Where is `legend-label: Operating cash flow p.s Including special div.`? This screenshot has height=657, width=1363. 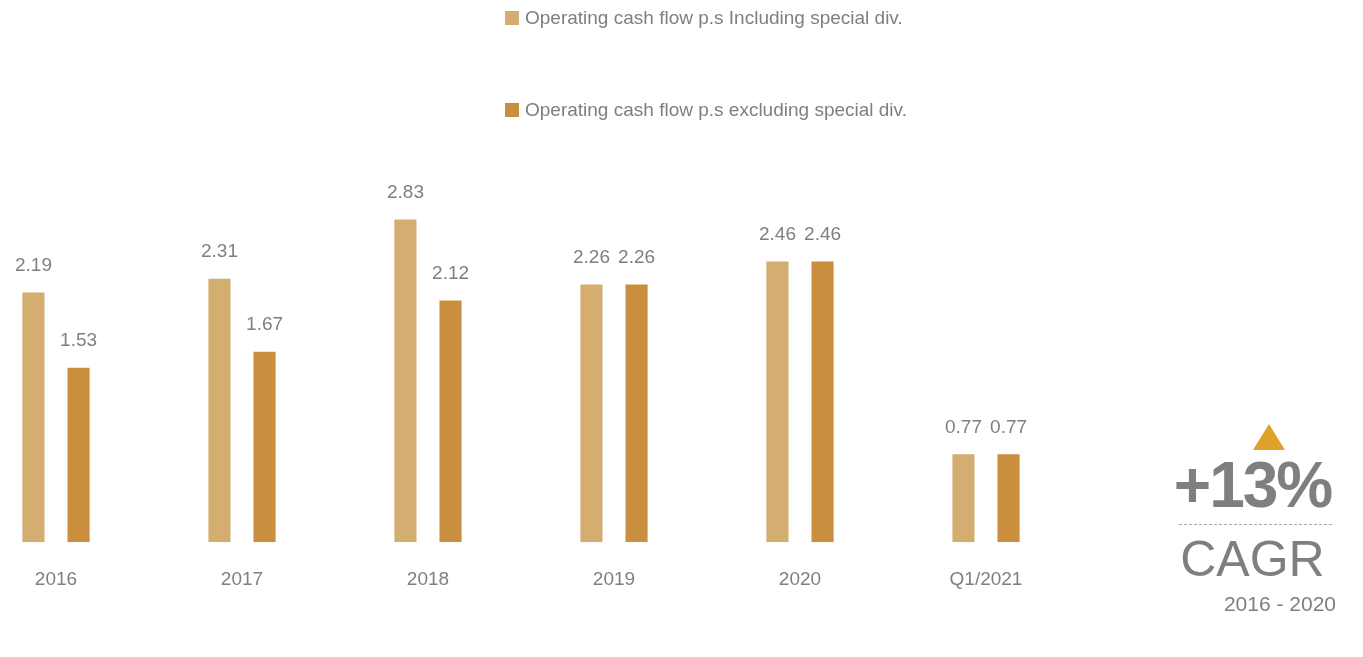 legend-label: Operating cash flow p.s Including special div. is located at coordinates (714, 18).